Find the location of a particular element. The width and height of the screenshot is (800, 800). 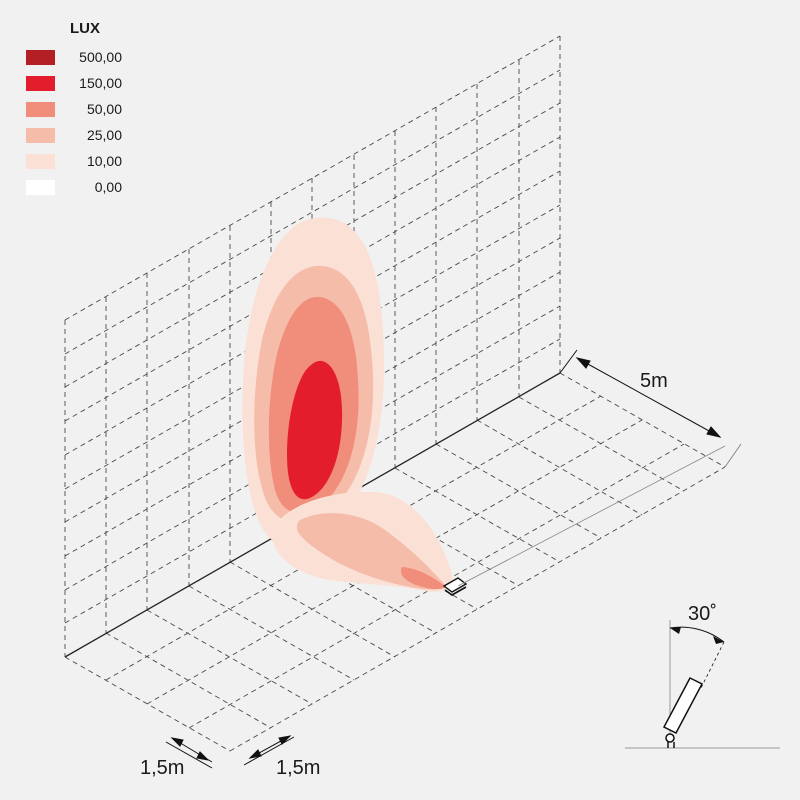

legend-entry: 0,00 is located at coordinates (74, 188).